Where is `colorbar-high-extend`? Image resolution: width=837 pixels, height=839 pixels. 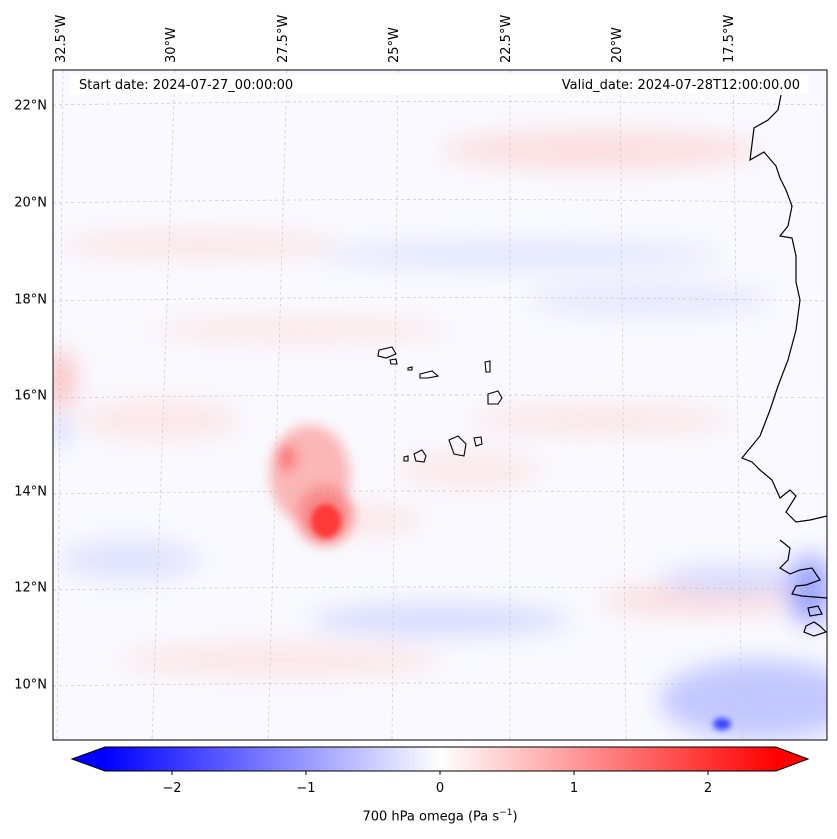
colorbar-high-extend is located at coordinates (792, 759).